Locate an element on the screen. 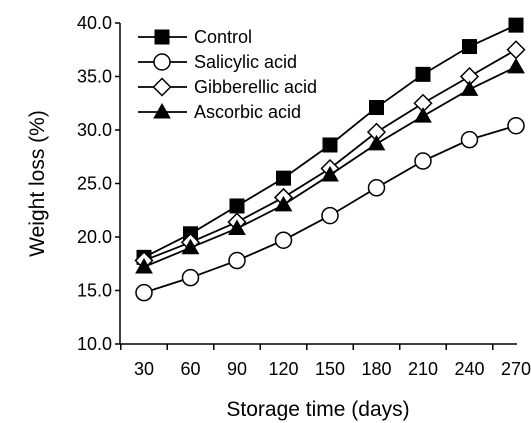  x-tick-label: 60 is located at coordinates (190, 369).